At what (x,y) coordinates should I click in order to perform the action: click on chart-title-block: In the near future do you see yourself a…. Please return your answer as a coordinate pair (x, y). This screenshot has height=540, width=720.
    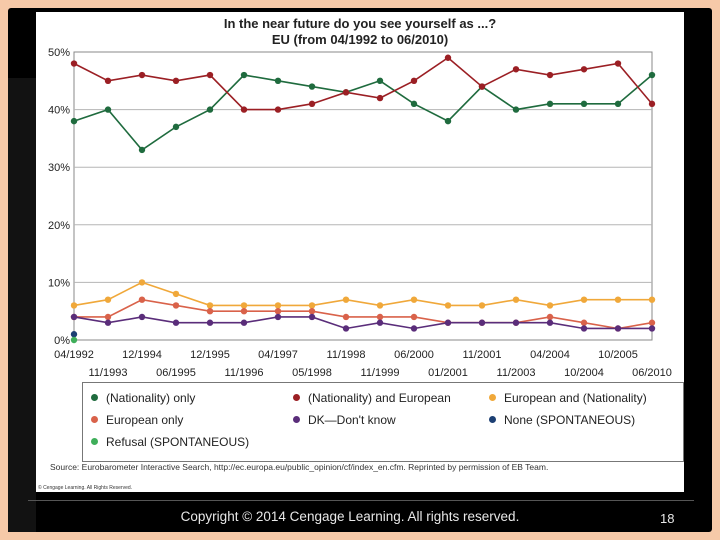
    Looking at the image, I should click on (360, 32).